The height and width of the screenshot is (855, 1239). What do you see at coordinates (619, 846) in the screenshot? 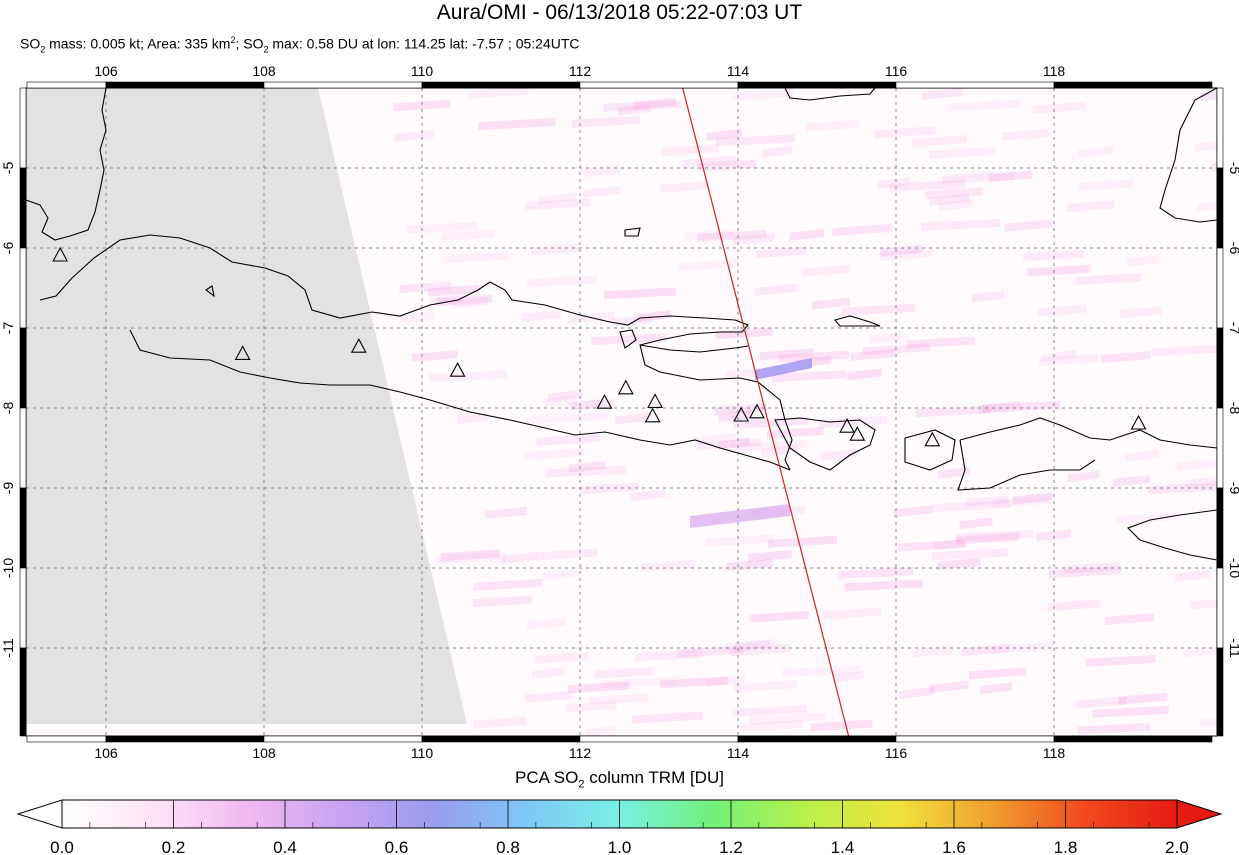
I see `colorbar-tick-labels: 0.0 0.2 0.4 0.6 0.8 1.0 1.2 1.4 1.6 1.8 2.0` at bounding box center [619, 846].